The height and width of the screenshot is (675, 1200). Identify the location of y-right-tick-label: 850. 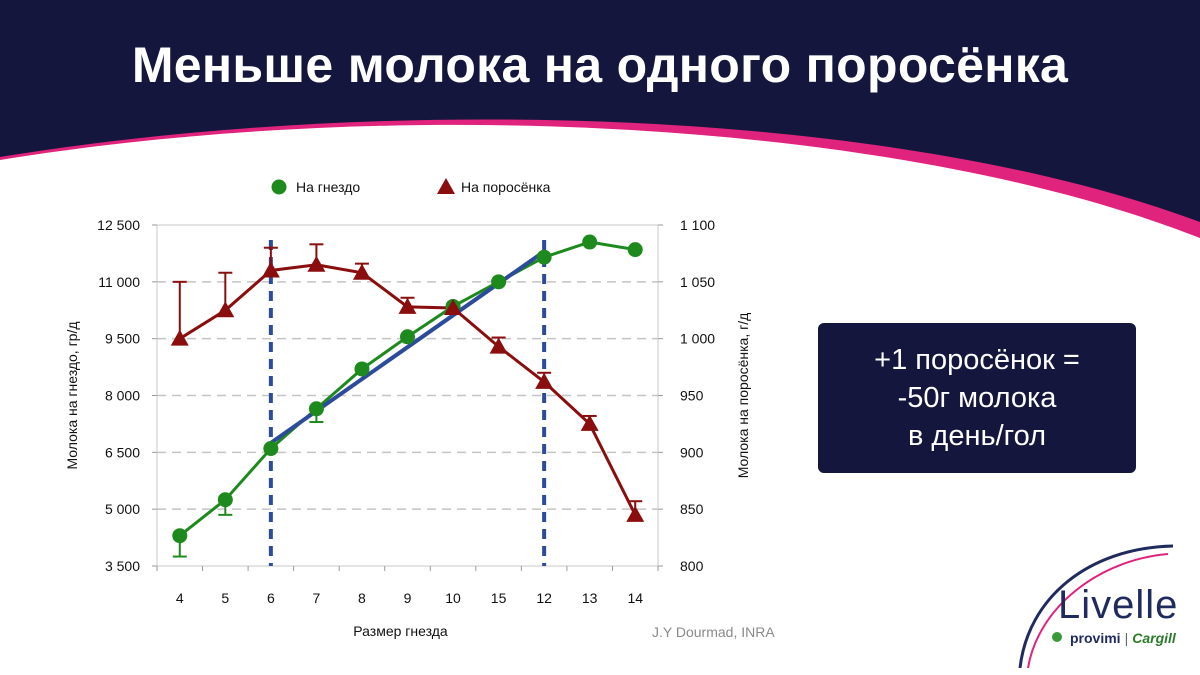
(692, 509).